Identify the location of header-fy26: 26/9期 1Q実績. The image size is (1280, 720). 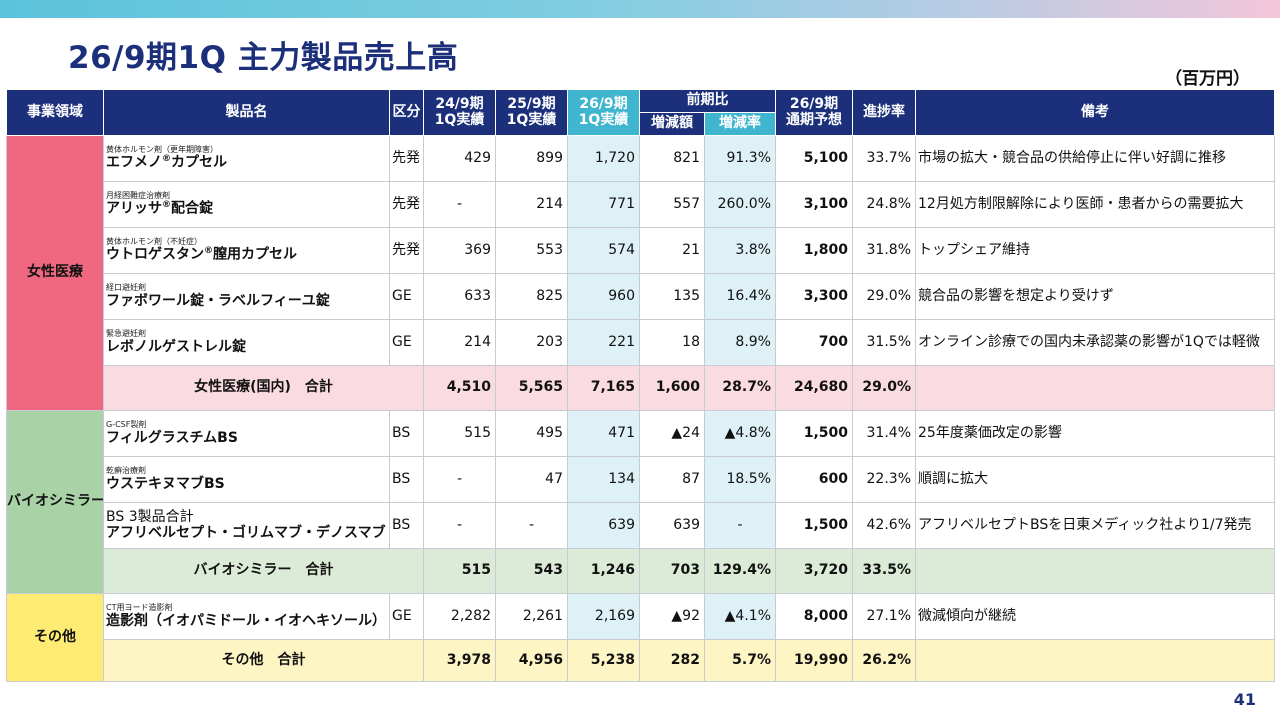
(603, 112).